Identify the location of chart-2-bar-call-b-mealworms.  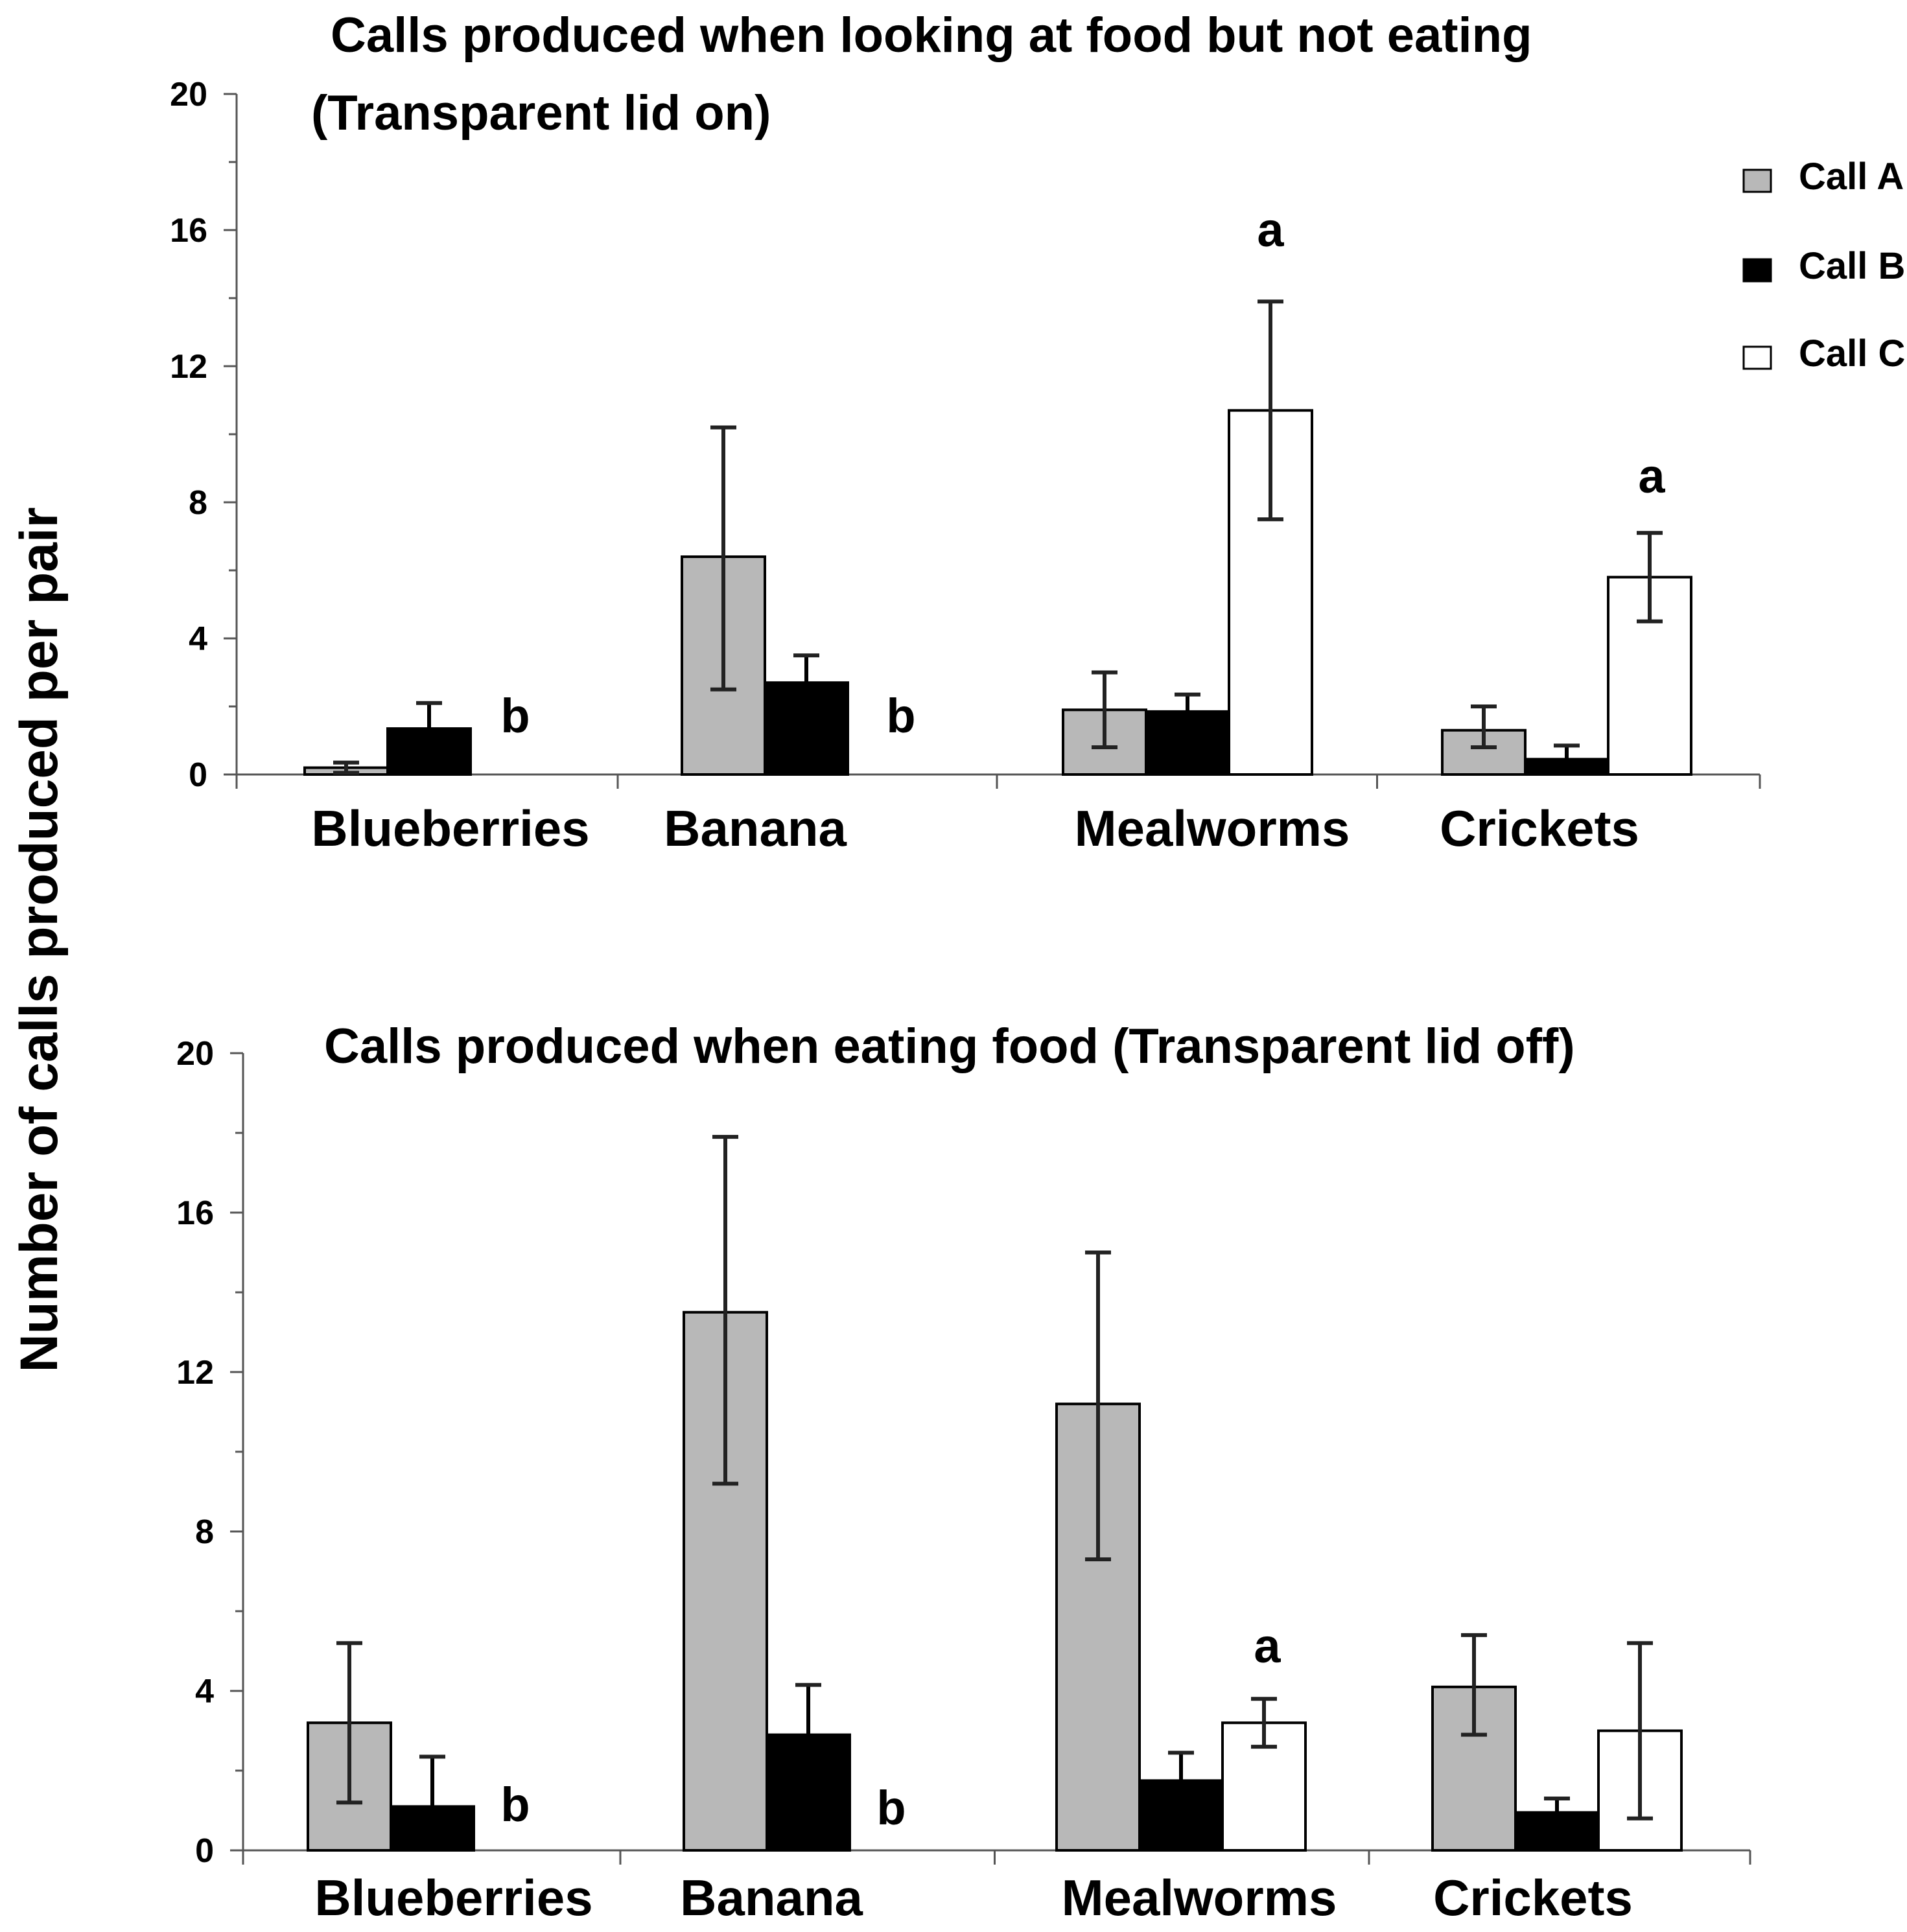
(1181, 1815).